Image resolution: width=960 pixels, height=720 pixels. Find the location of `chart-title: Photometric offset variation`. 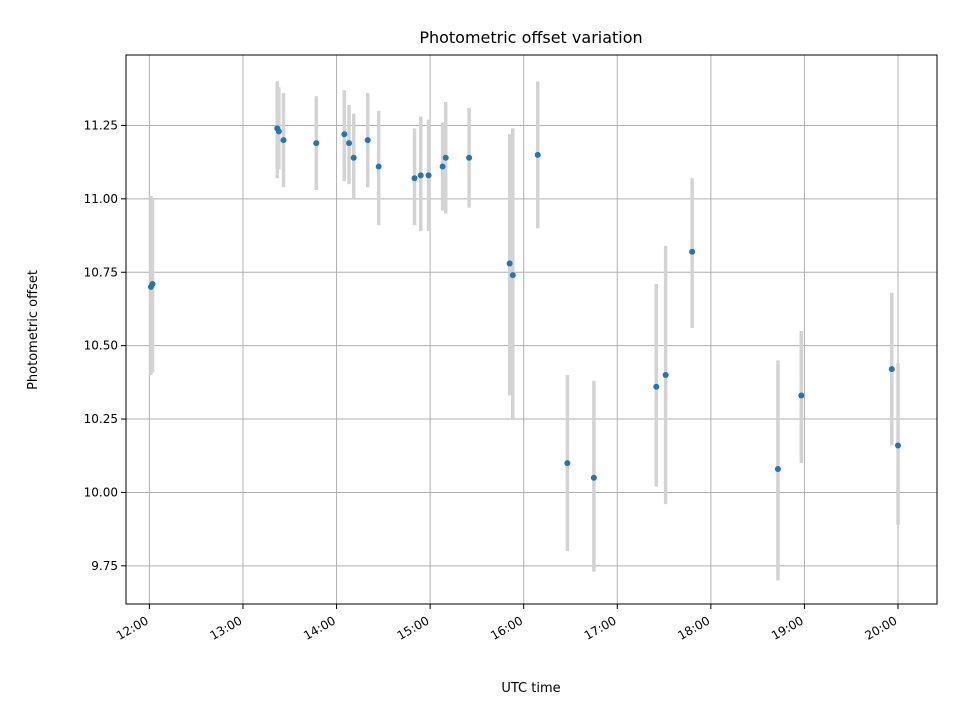

chart-title: Photometric offset variation is located at coordinates (530, 37).